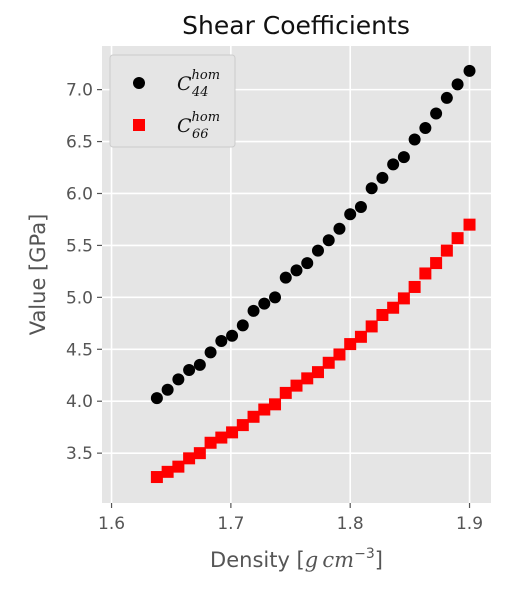 The image size is (528, 589). Describe the element at coordinates (469, 524) in the screenshot. I see `x-tick-label: 1.9` at that location.